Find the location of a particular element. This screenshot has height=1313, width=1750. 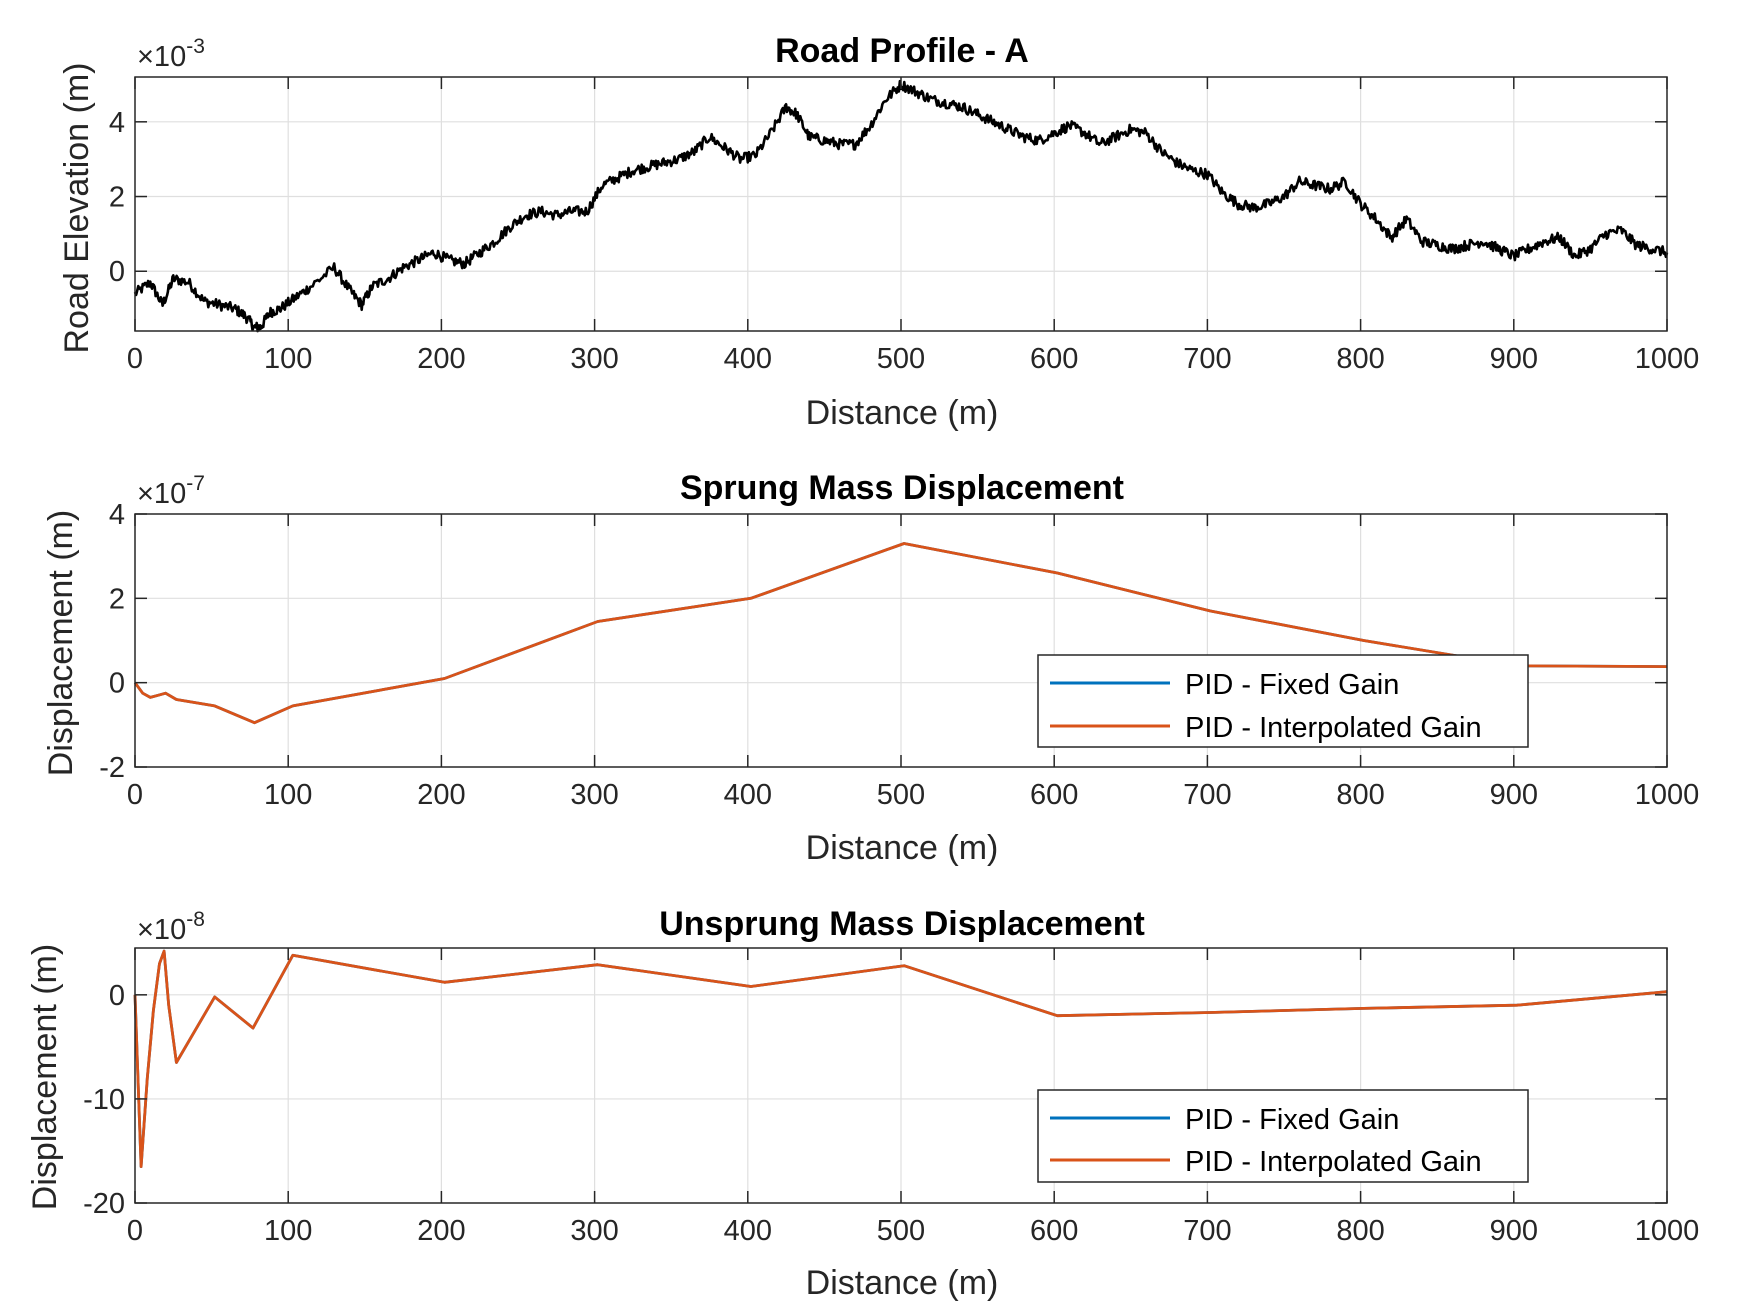

exponent-power: -8 is located at coordinates (195, 919).